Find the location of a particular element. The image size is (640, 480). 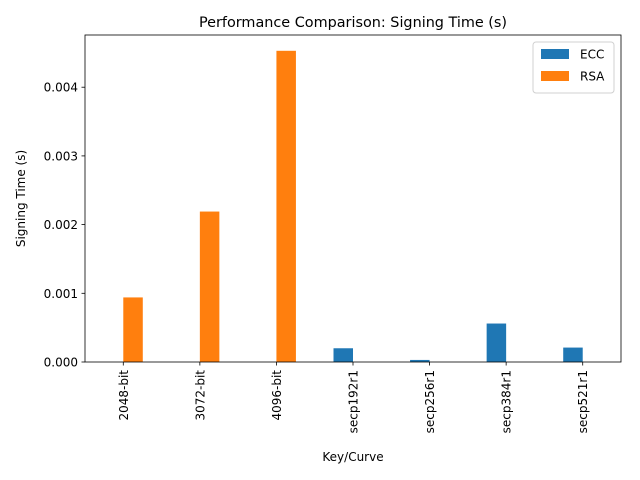

y-tick-label: 0.000 is located at coordinates (61, 363).